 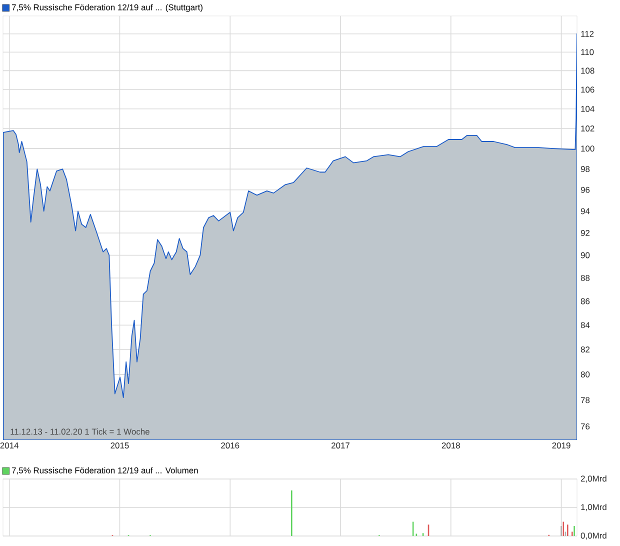 I want to click on annotation: 11.12.13 - 11.02.20 1 Tick = 1 Woche, so click(x=80, y=431).